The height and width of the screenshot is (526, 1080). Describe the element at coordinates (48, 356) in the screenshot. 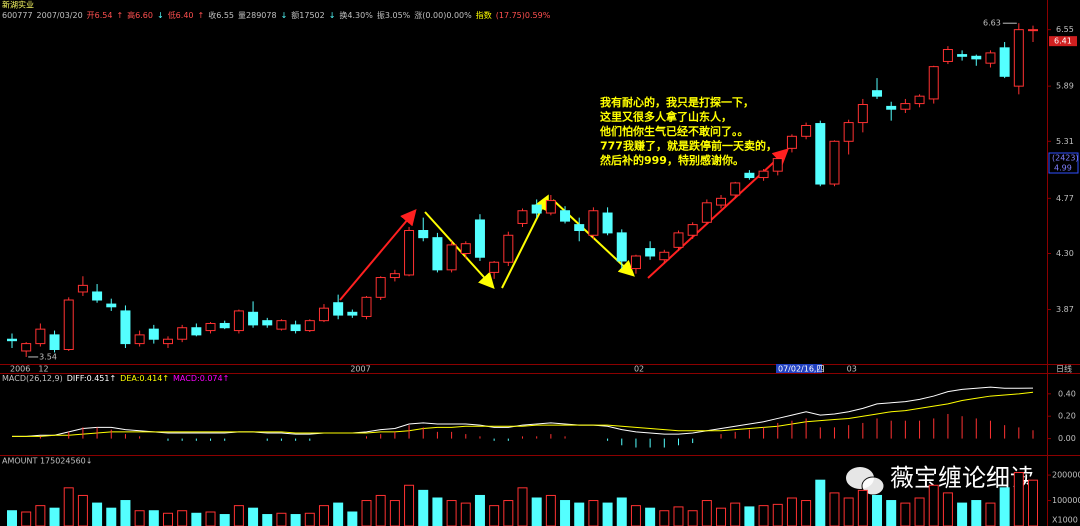

I see `low-label: 3.54` at that location.